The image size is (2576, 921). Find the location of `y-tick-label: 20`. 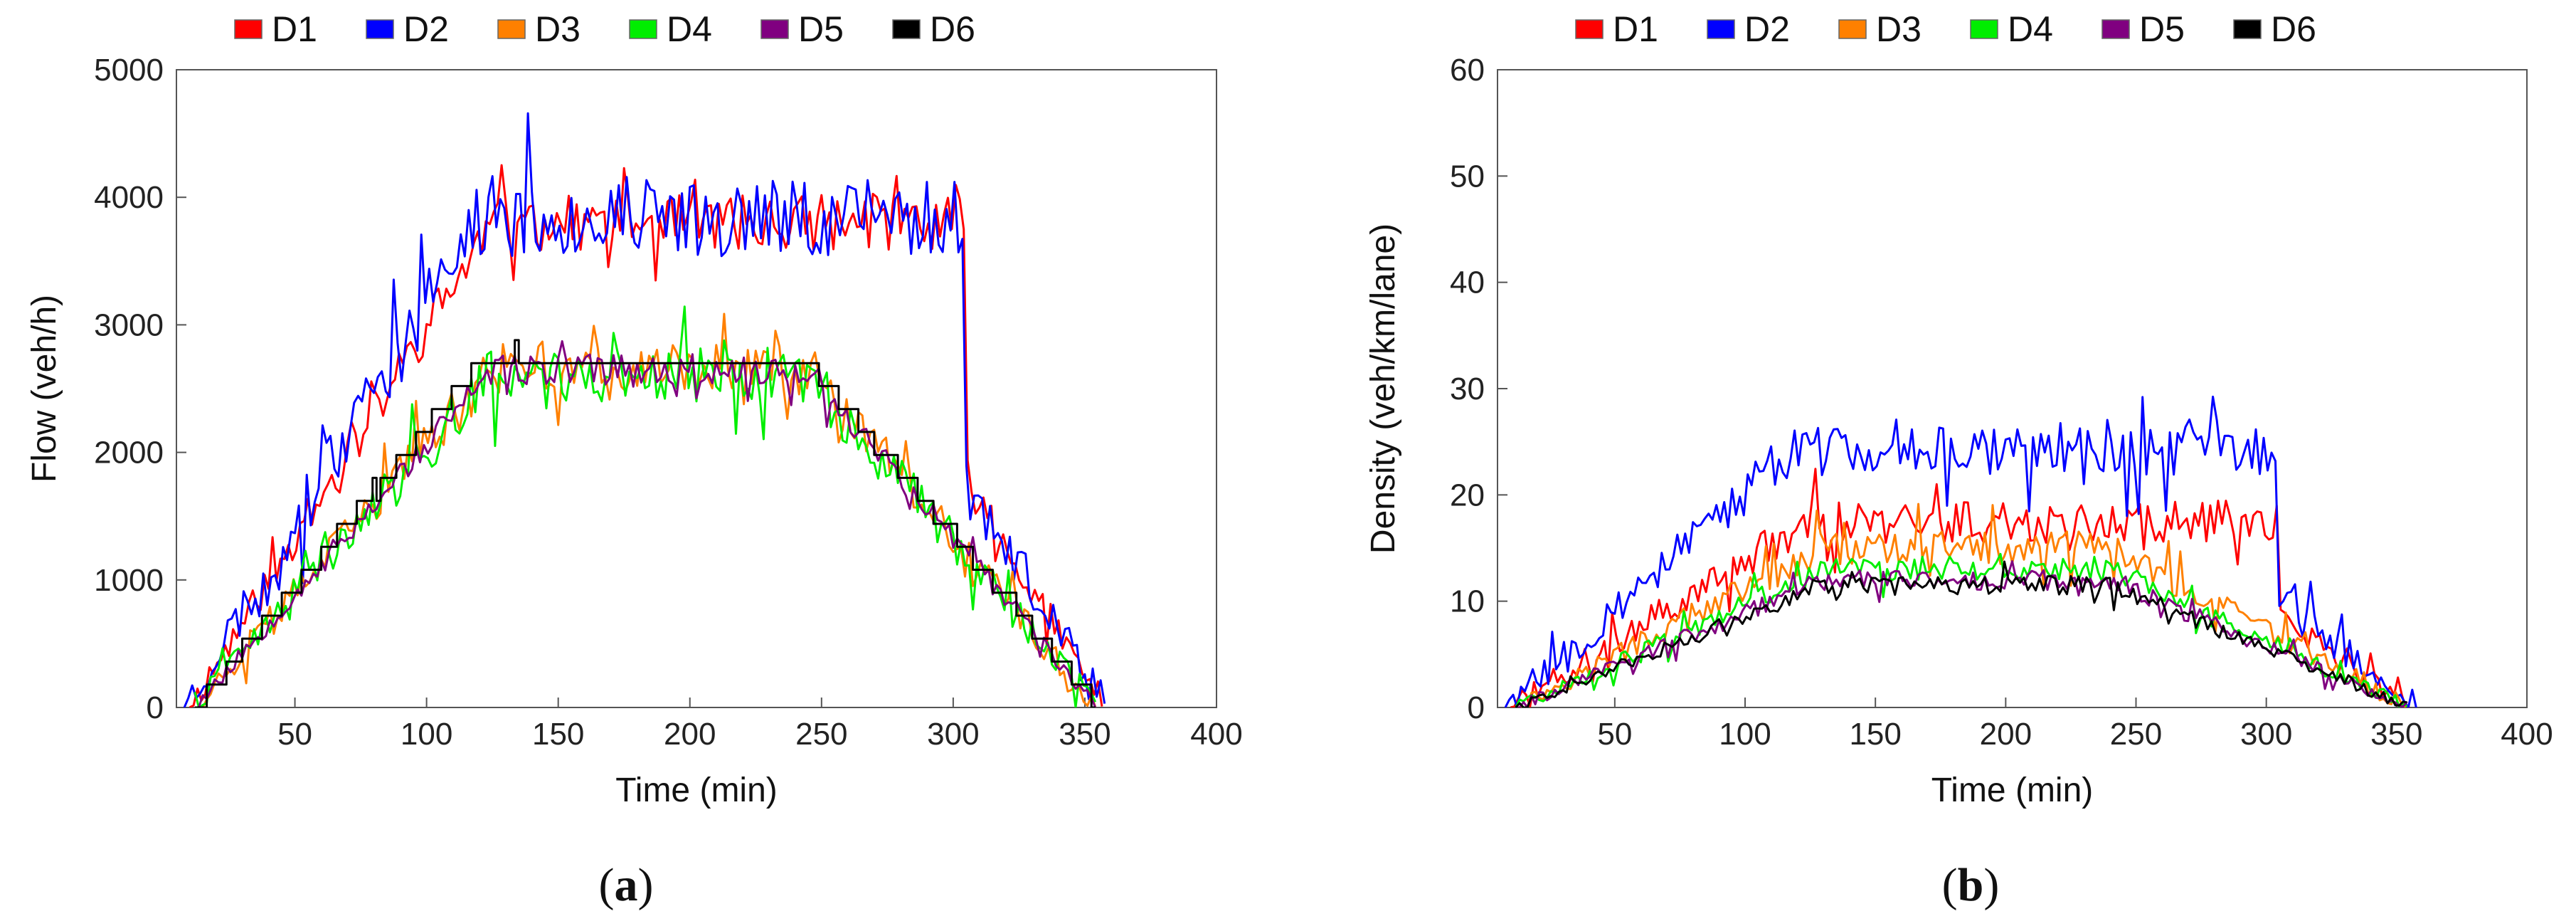

y-tick-label: 20 is located at coordinates (1467, 495).